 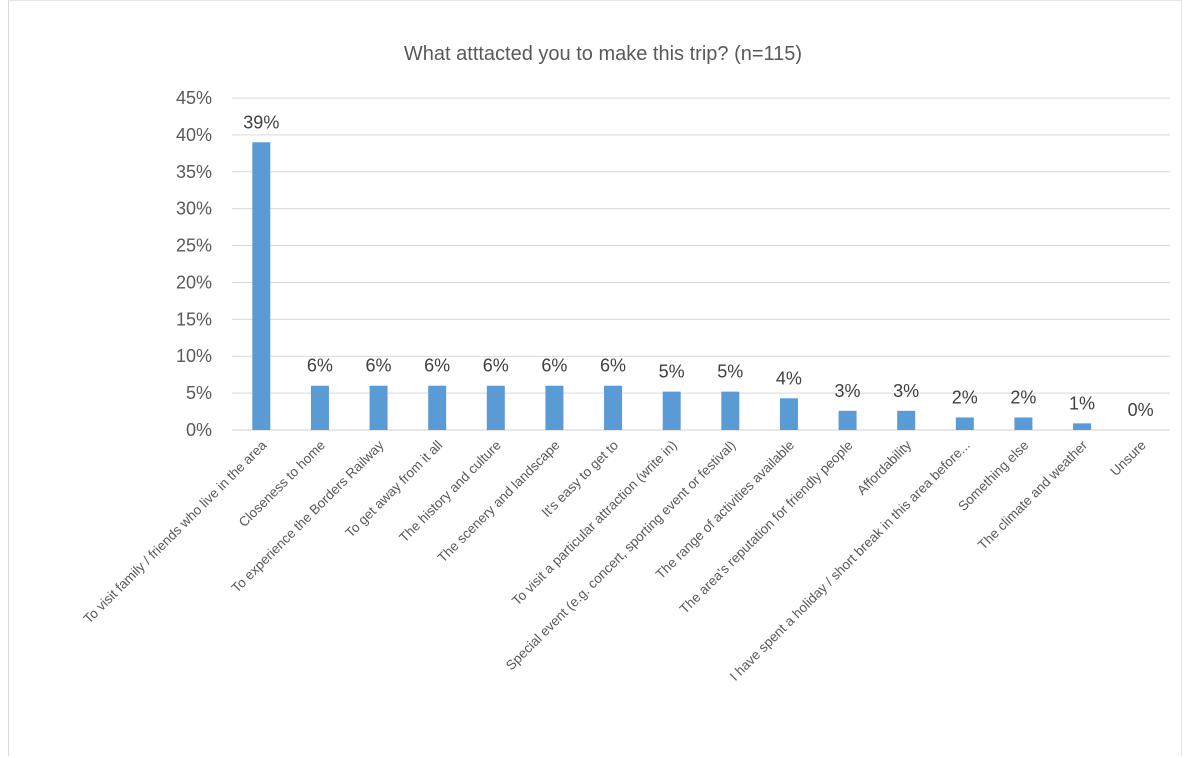 What do you see at coordinates (450, 492) in the screenshot?
I see `x-category-label: The history and culture` at bounding box center [450, 492].